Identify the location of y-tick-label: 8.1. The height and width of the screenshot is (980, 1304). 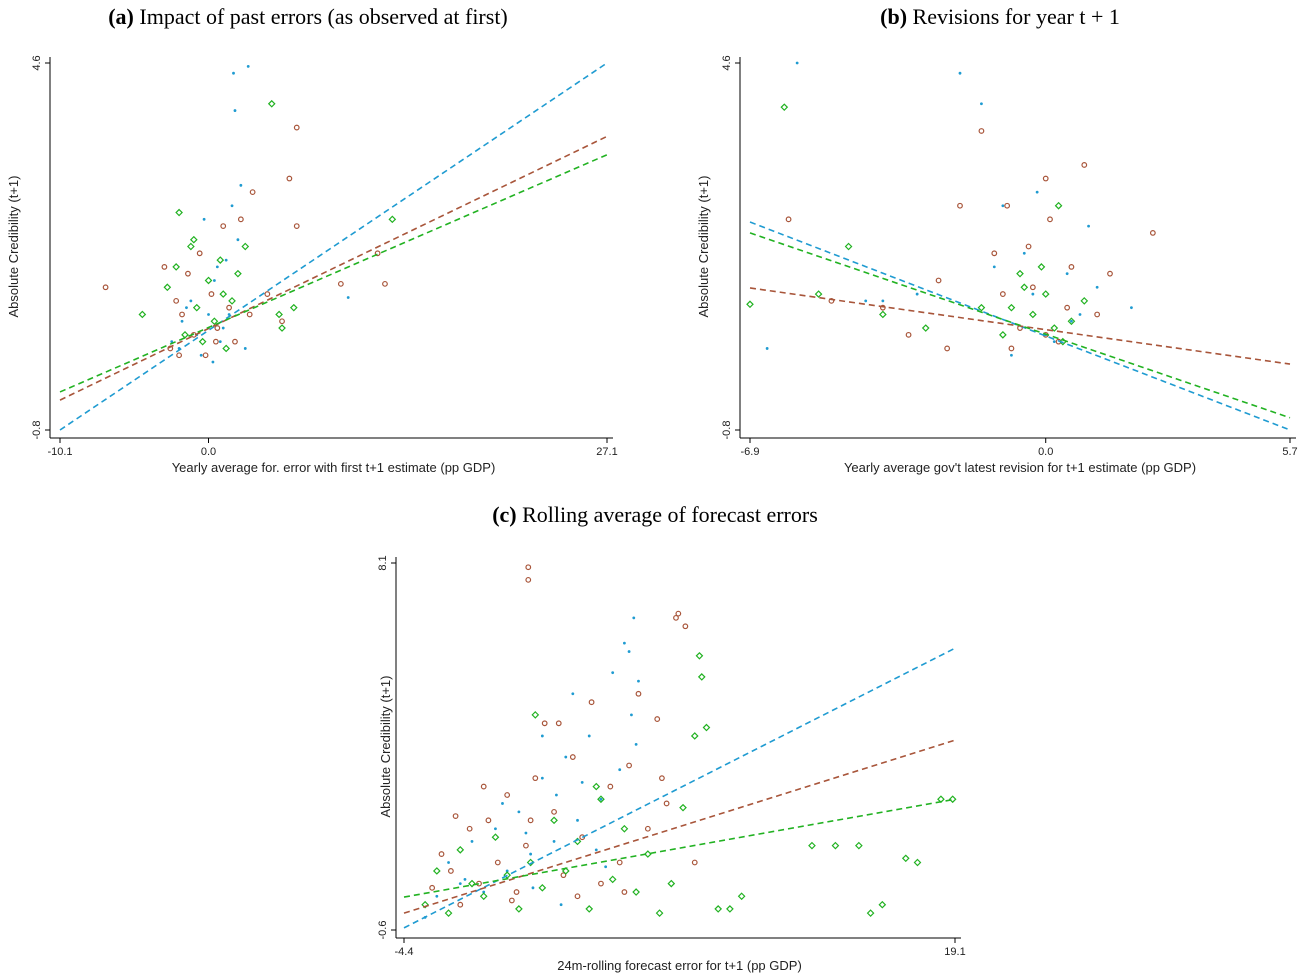
(383, 562).